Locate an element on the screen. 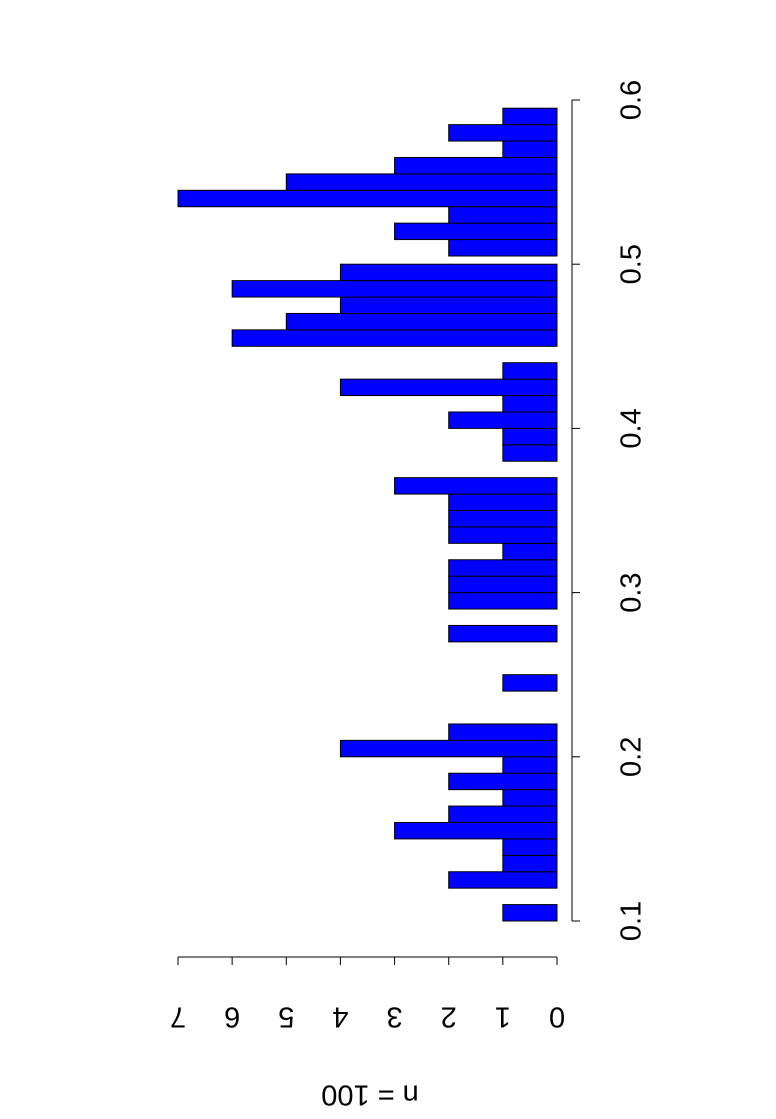  x-tick-label: 0.2 is located at coordinates (632, 757).